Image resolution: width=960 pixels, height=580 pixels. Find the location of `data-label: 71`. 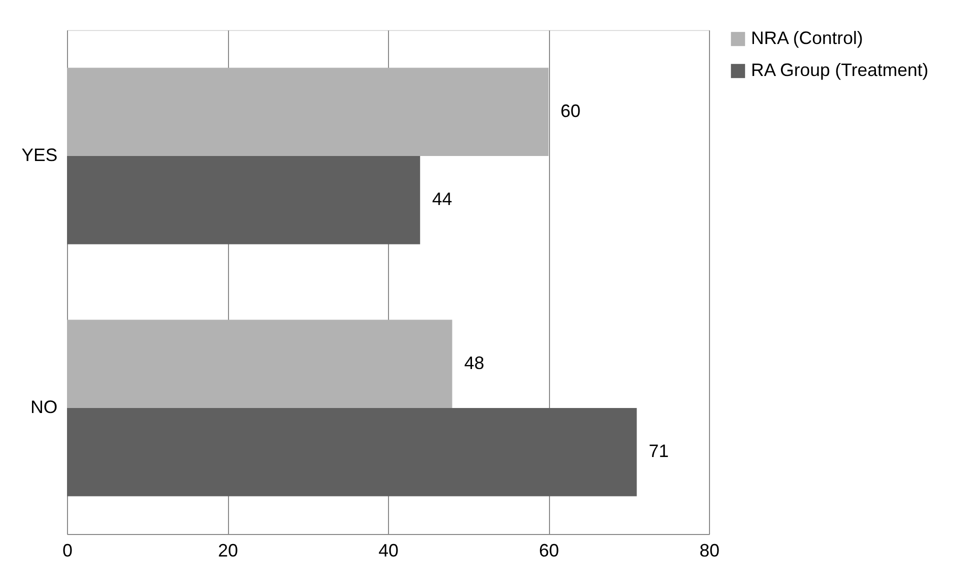

data-label: 71 is located at coordinates (658, 451).